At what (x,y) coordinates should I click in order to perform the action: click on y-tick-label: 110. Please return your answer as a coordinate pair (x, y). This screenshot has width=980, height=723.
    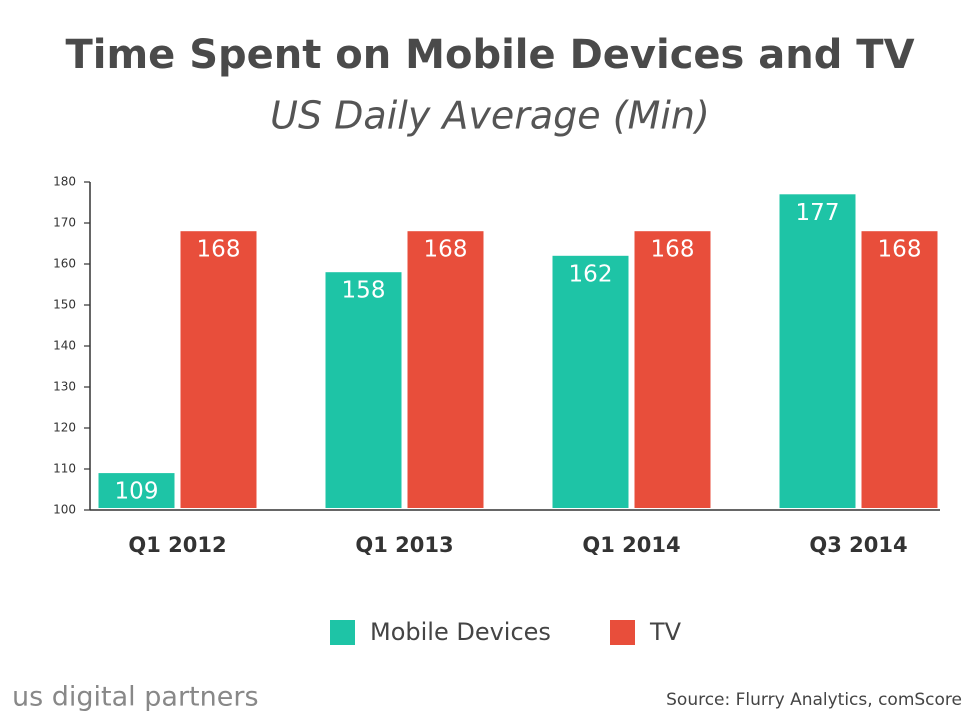
    Looking at the image, I should click on (64, 469).